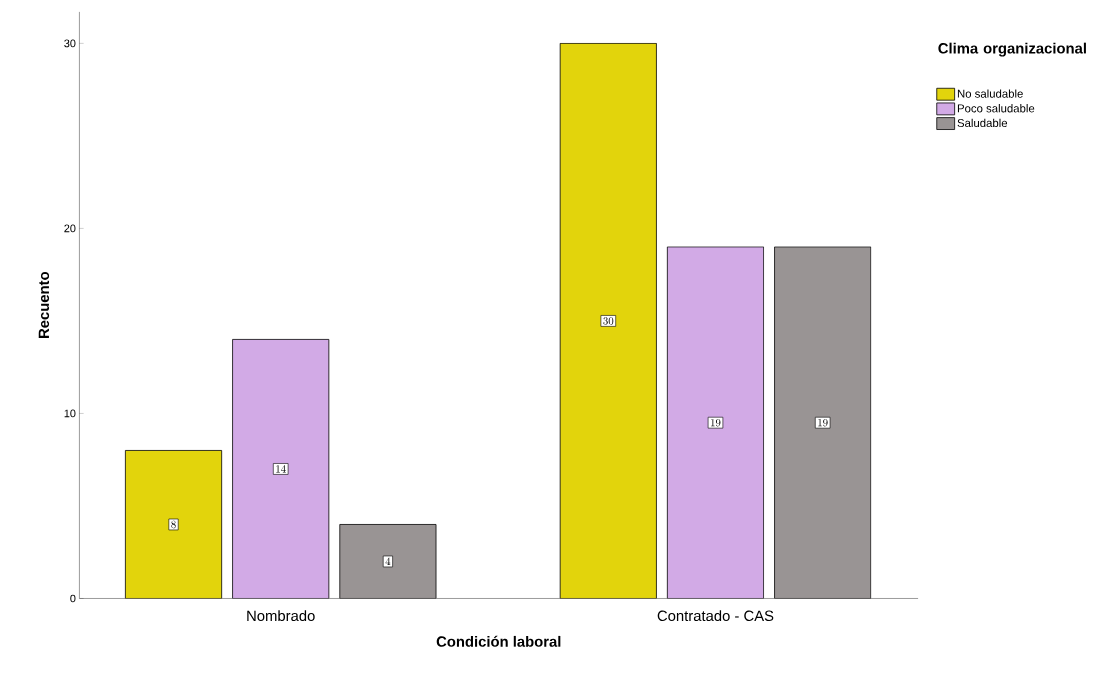 The width and height of the screenshot is (1105, 679). What do you see at coordinates (70, 413) in the screenshot?
I see `y-tick-label: 10` at bounding box center [70, 413].